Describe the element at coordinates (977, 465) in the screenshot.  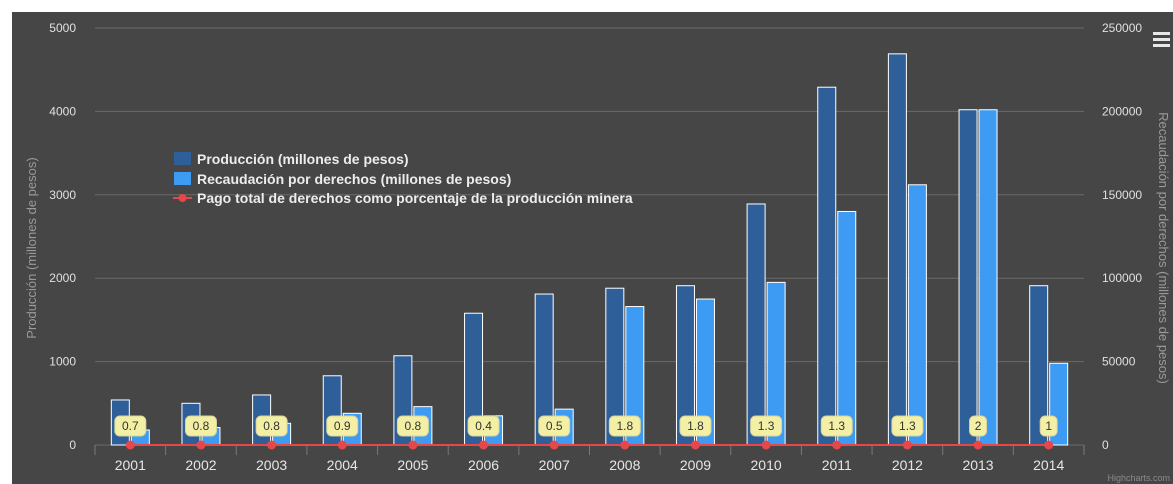
I see `x-tick-label: 2013` at that location.